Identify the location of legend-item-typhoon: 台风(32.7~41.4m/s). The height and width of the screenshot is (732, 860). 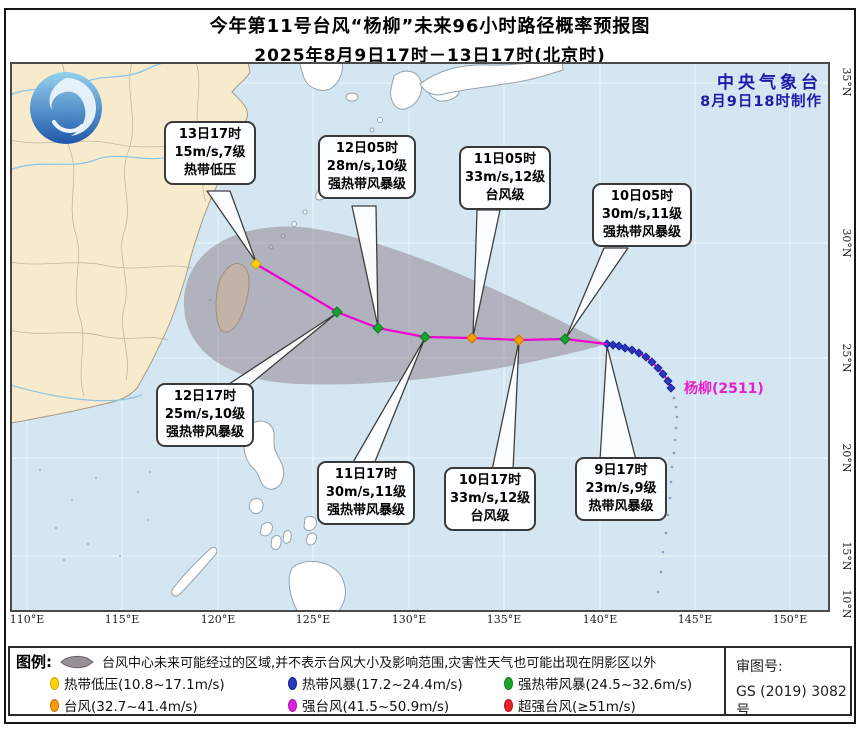
(124, 705).